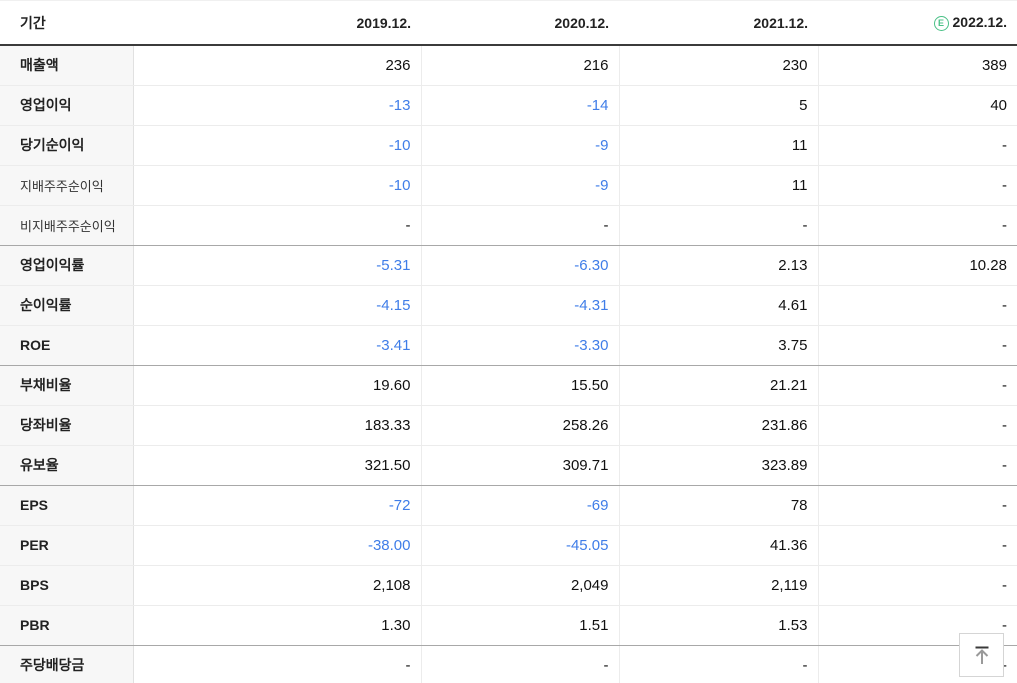 The image size is (1017, 683). I want to click on table-row: 지배주주순이익 -10 -9 11-, so click(508, 185).